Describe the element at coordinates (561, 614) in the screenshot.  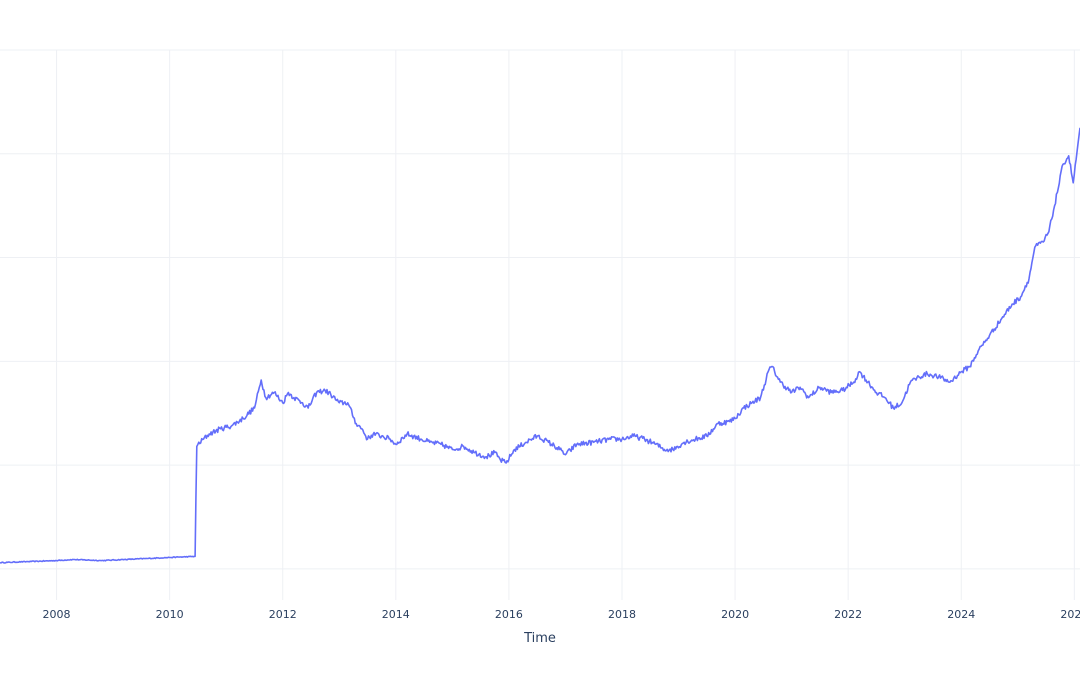
I see `x-axis-ticks: 2008 2010 2012 2014 2016 2018 2020 2022 2024 2026` at that location.